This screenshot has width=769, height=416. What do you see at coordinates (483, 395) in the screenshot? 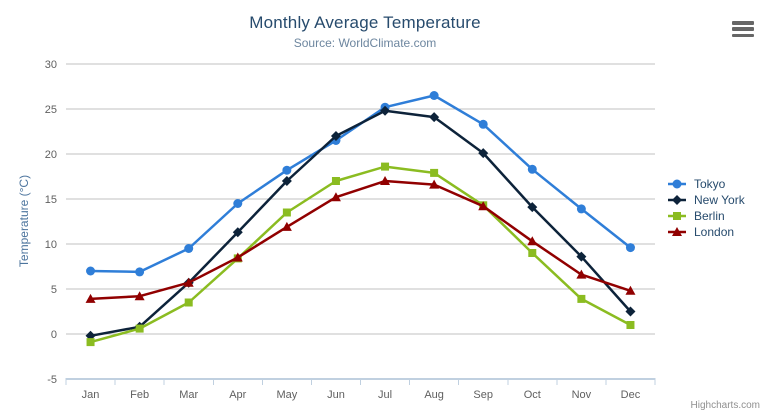
I see `x-axis-label: Sep` at bounding box center [483, 395].